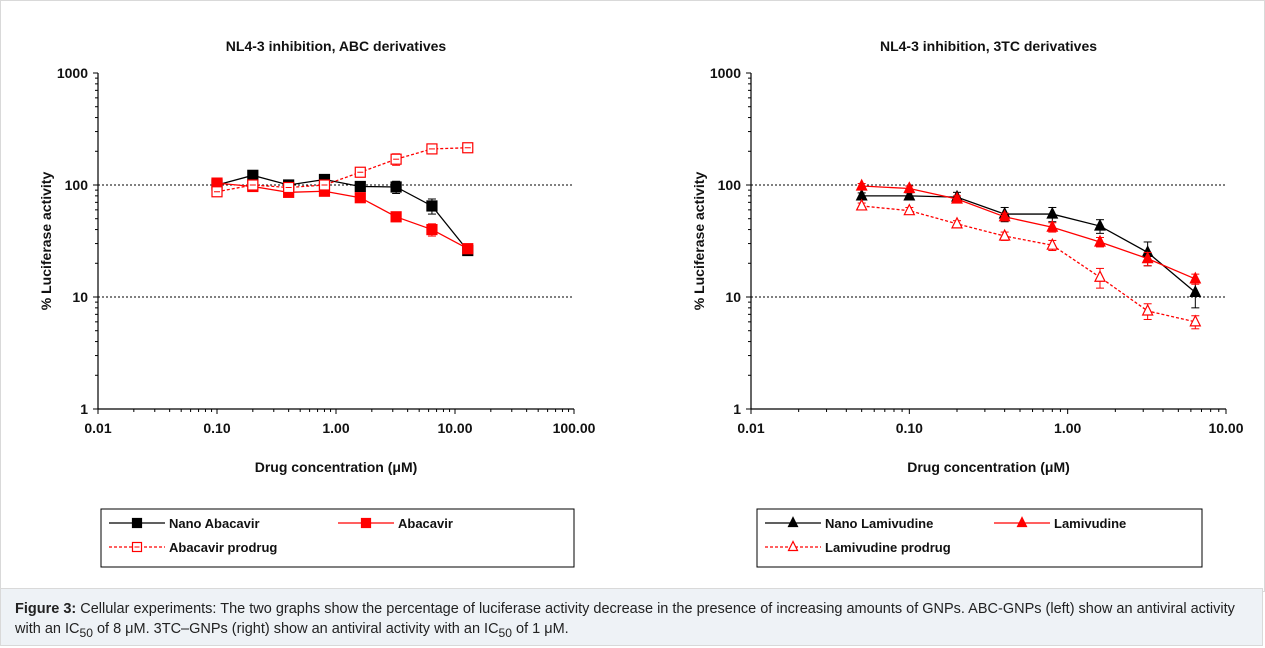 The width and height of the screenshot is (1265, 648). What do you see at coordinates (214, 523) in the screenshot?
I see `legend-label: Nano Abacavir` at bounding box center [214, 523].